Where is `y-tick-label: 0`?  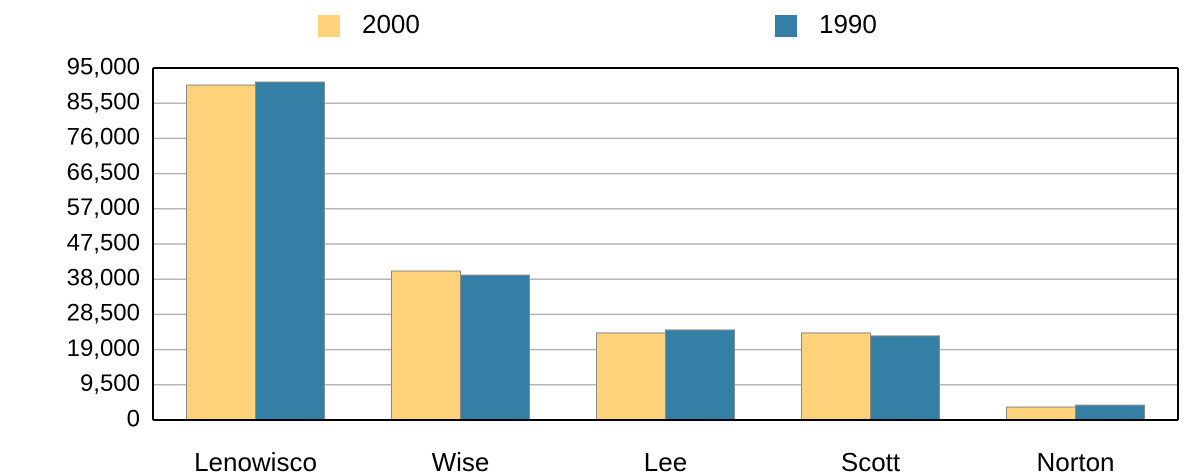
y-tick-label: 0 is located at coordinates (133, 418).